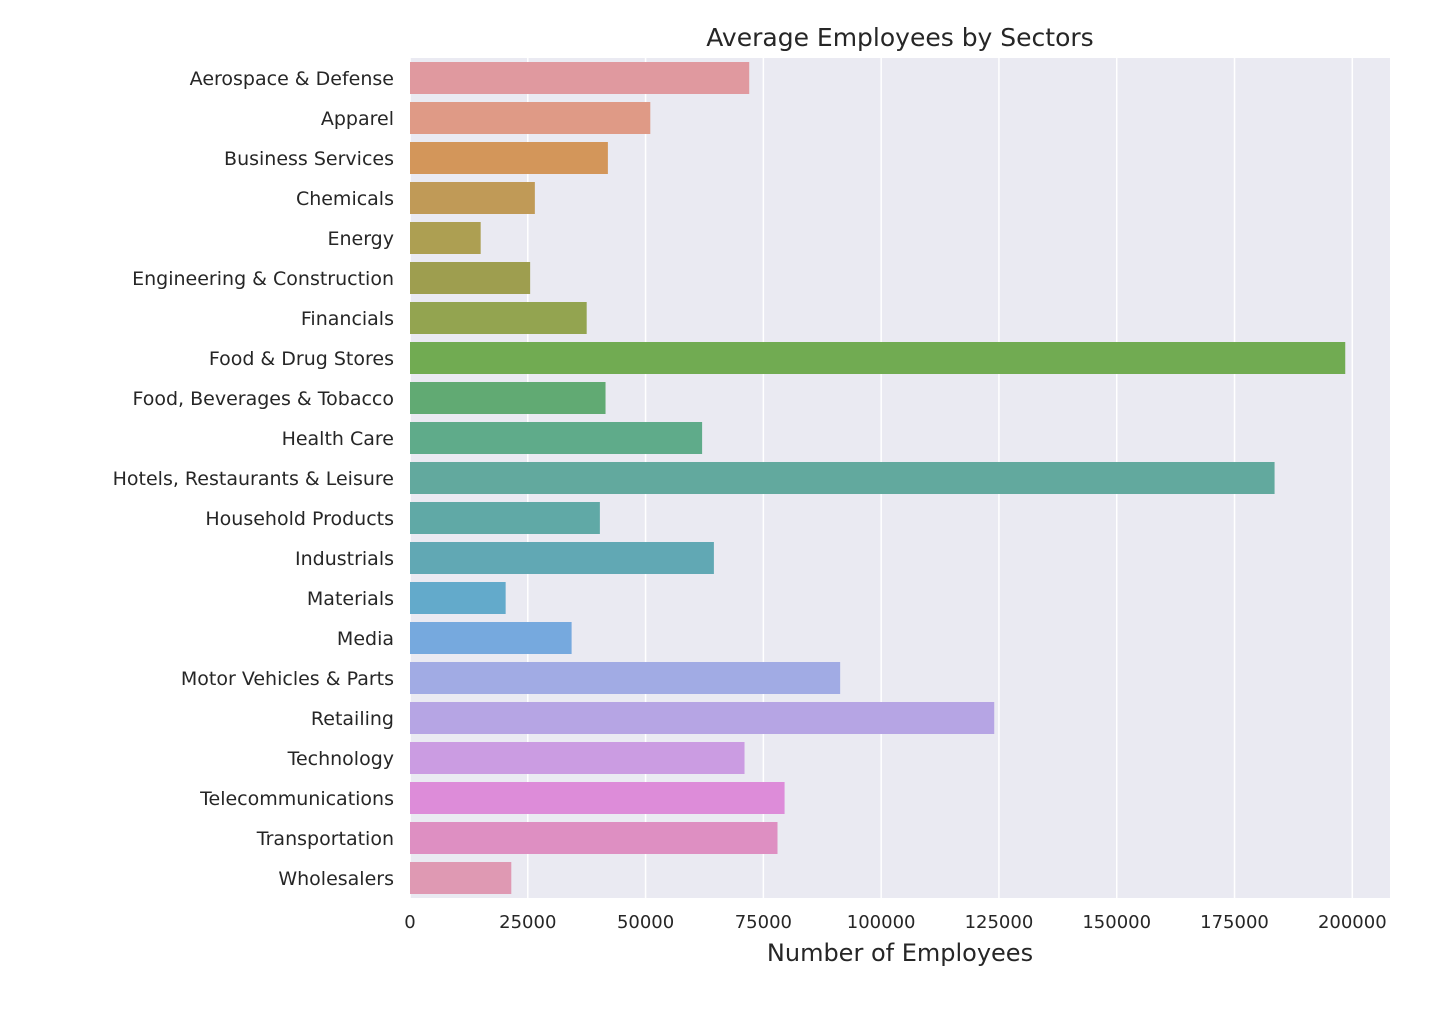 The width and height of the screenshot is (1452, 1014). What do you see at coordinates (1116, 922) in the screenshot?
I see `x-tick-label: 150000` at bounding box center [1116, 922].